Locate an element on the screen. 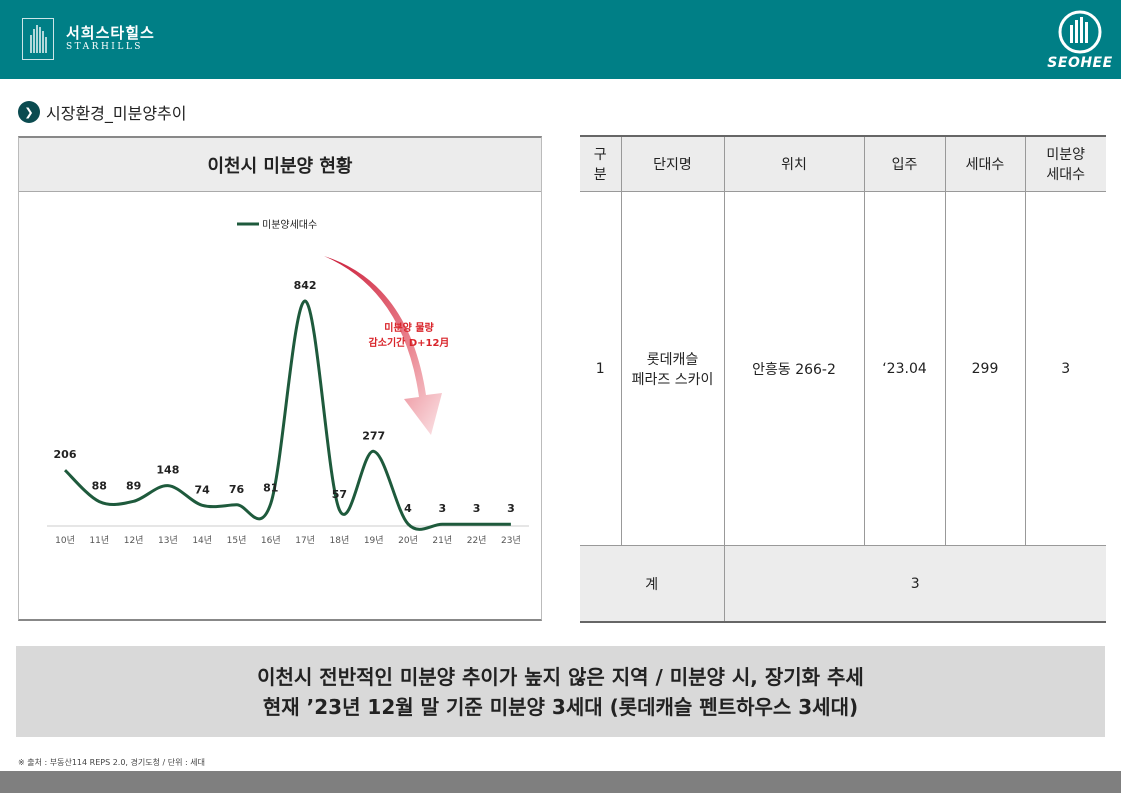 The width and height of the screenshot is (1121, 793). x-tick-label: 14년 is located at coordinates (202, 540).